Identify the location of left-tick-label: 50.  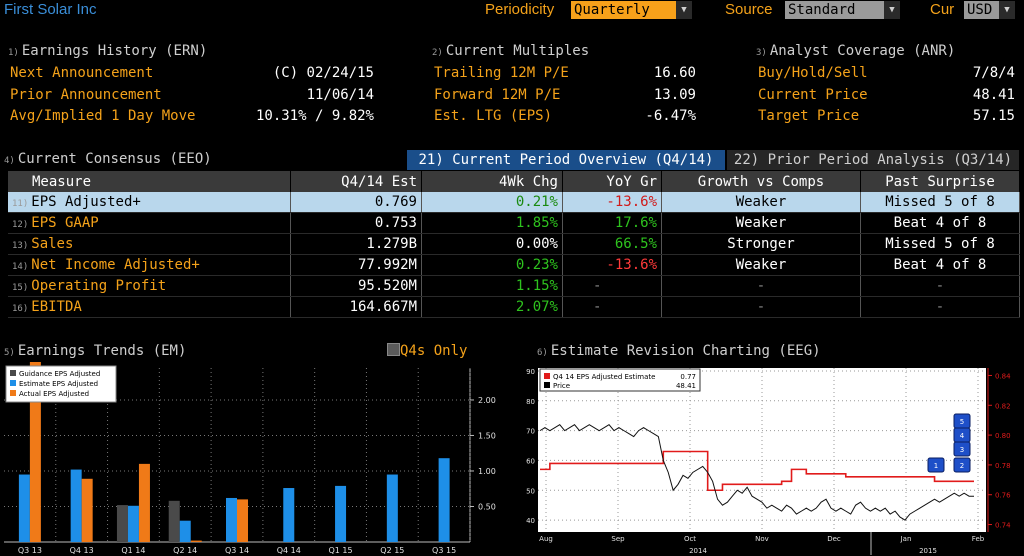
(530, 491).